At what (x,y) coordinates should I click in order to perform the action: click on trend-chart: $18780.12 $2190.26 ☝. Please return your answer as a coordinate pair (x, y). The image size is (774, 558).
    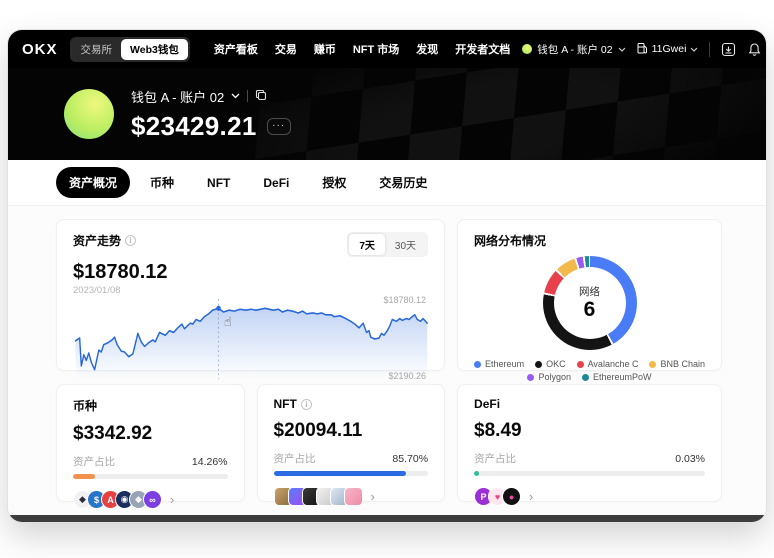
    Looking at the image, I should click on (250, 338).